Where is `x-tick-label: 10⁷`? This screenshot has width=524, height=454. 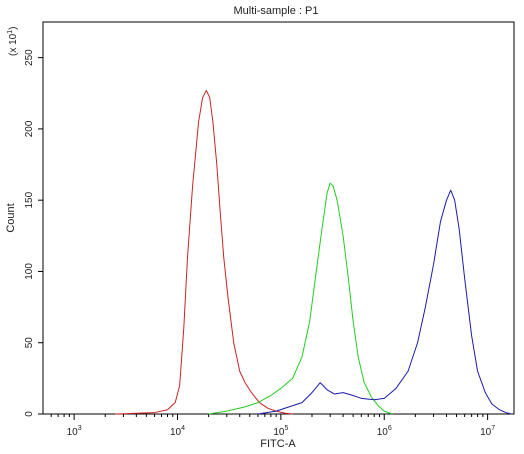 x-tick-label: 10⁷ is located at coordinates (487, 431).